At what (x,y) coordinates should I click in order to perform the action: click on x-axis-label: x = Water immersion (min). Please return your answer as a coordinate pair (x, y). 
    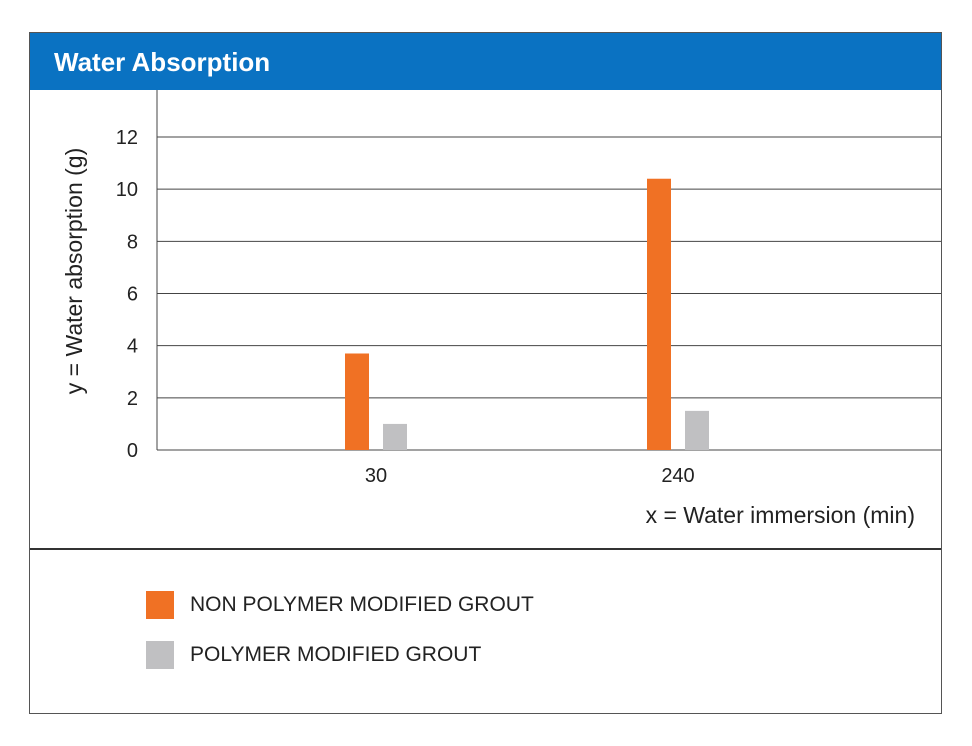
    Looking at the image, I should click on (780, 515).